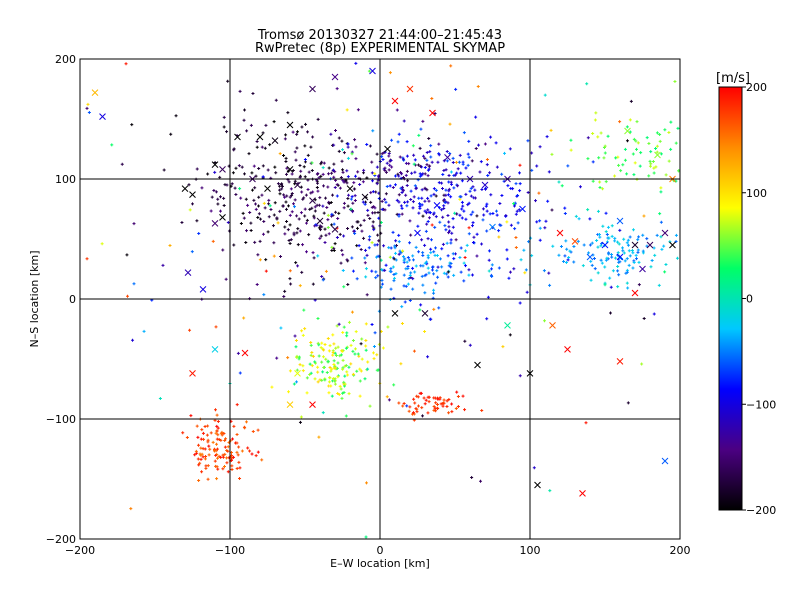 The image size is (800, 604). Describe the element at coordinates (61, 539) in the screenshot. I see `y-tick-label: −200` at that location.